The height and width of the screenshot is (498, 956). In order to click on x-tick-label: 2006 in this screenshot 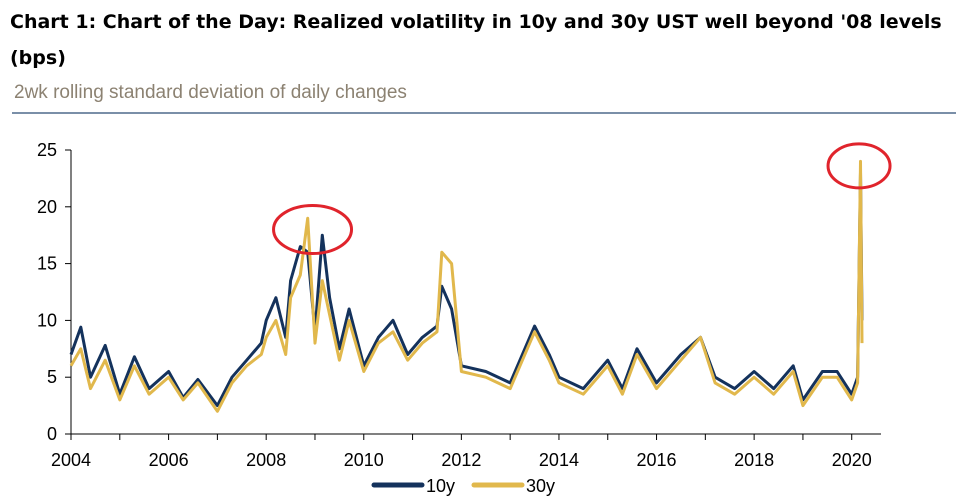, I will do `click(169, 460)`.